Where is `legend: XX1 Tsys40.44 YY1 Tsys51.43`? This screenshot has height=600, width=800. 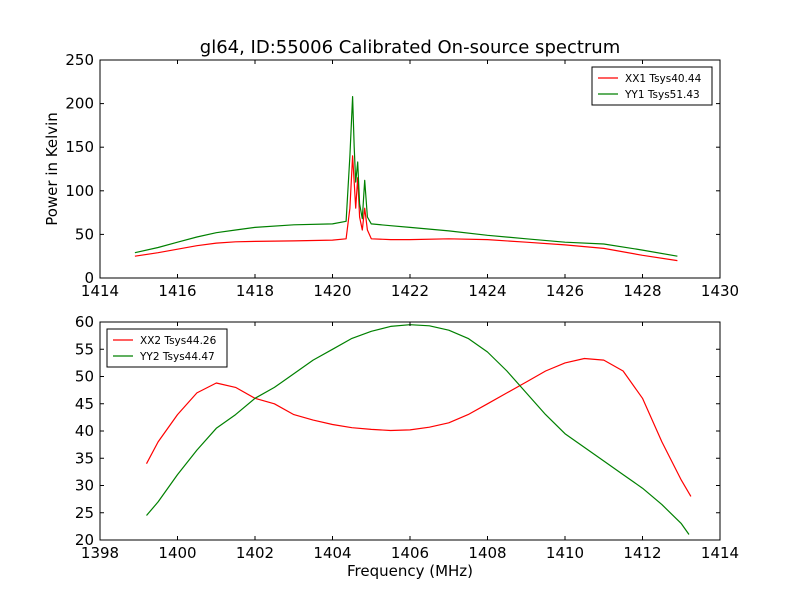
legend: XX1 Tsys40.44 YY1 Tsys51.43 is located at coordinates (652, 86).